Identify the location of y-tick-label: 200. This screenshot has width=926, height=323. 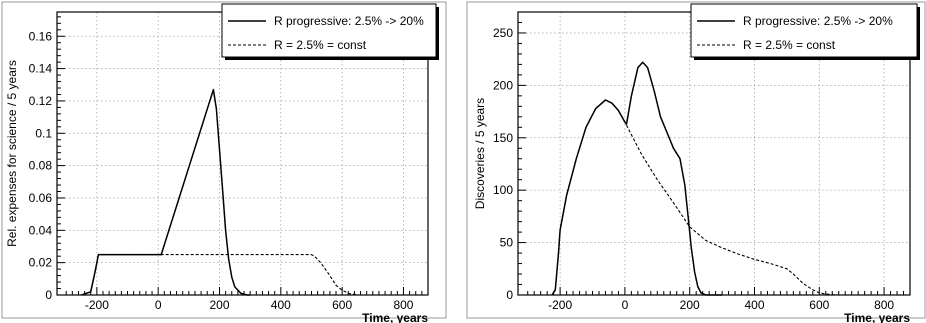
(503, 85).